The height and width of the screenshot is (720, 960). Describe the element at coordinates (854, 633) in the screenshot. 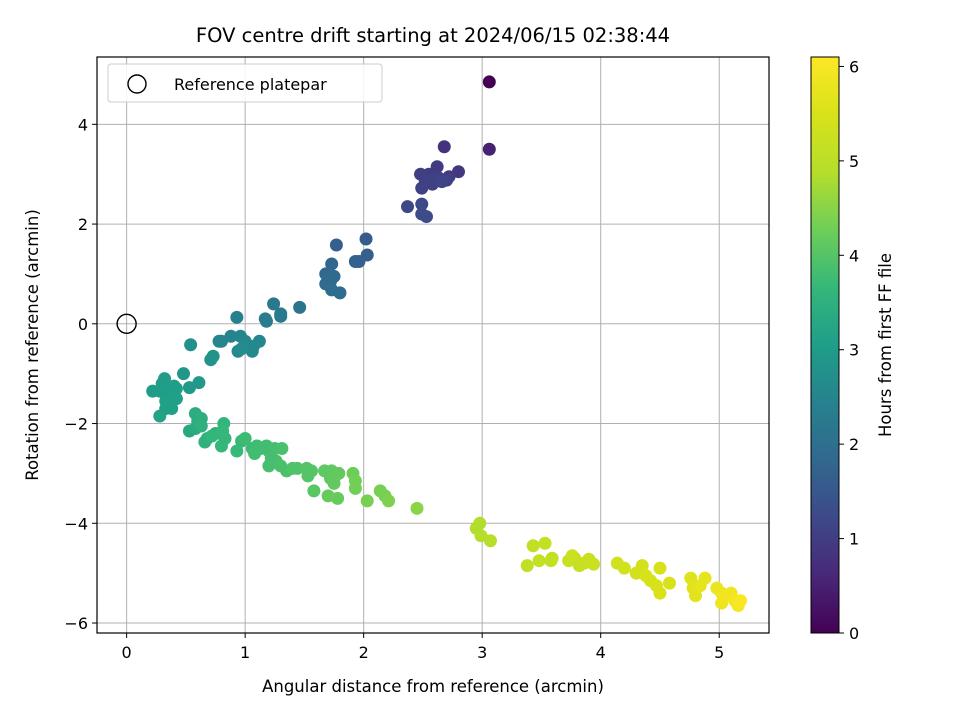

I see `colorbar-tick-label: 0` at that location.